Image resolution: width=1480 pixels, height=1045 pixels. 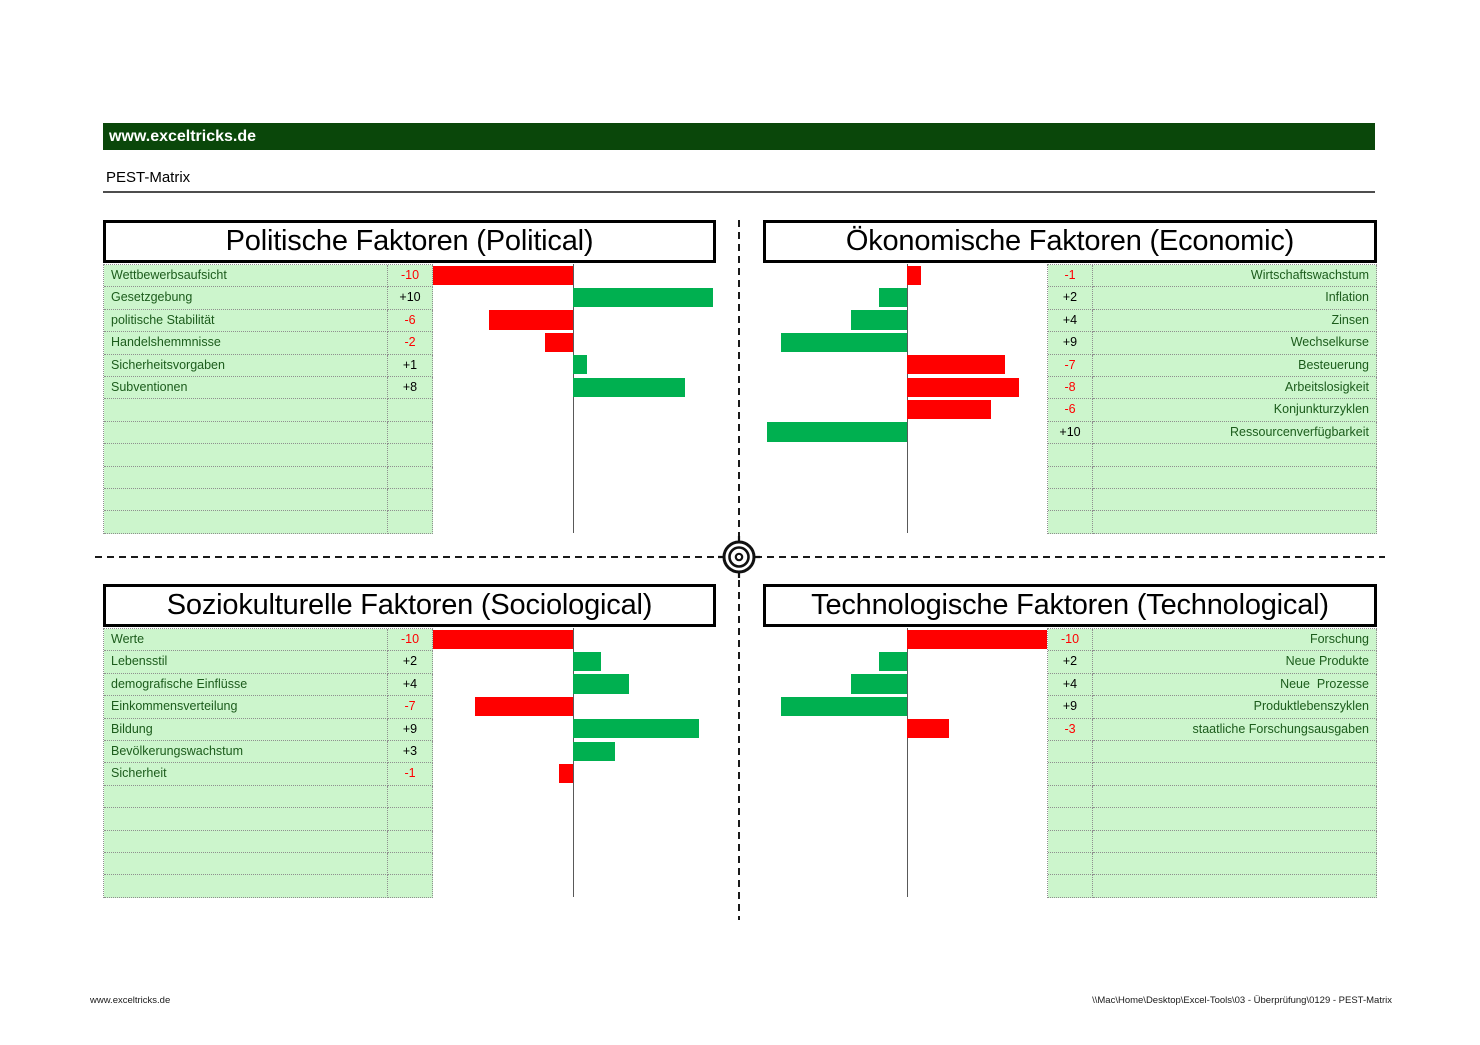 I want to click on factor-row: Handelshemmnisse -2, so click(x=268, y=343).